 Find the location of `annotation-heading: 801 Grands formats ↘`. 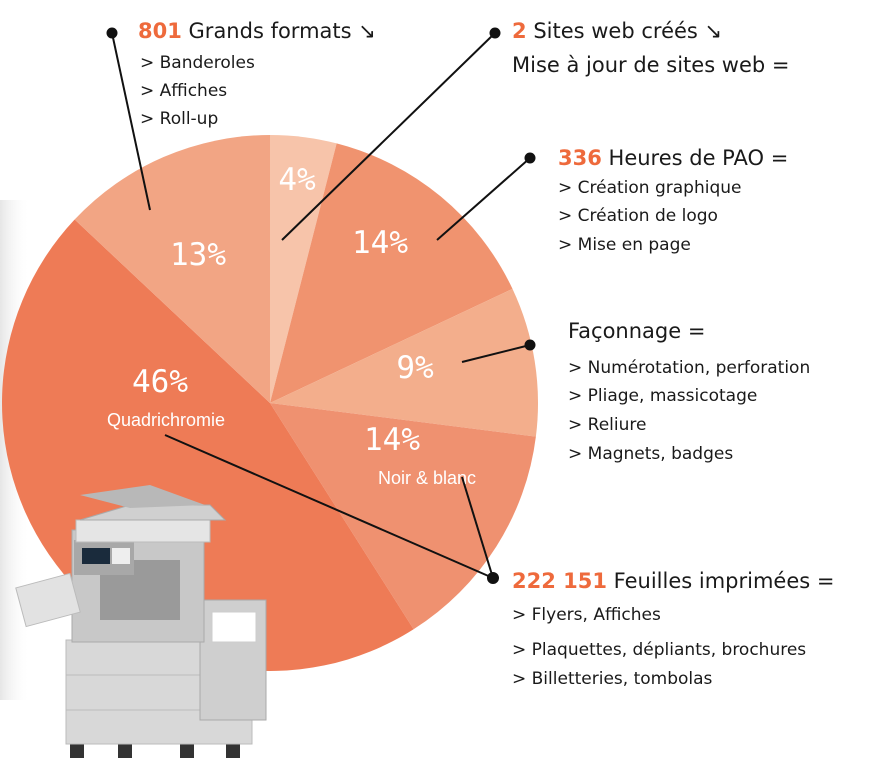

annotation-heading: 801 Grands formats ↘ is located at coordinates (257, 31).